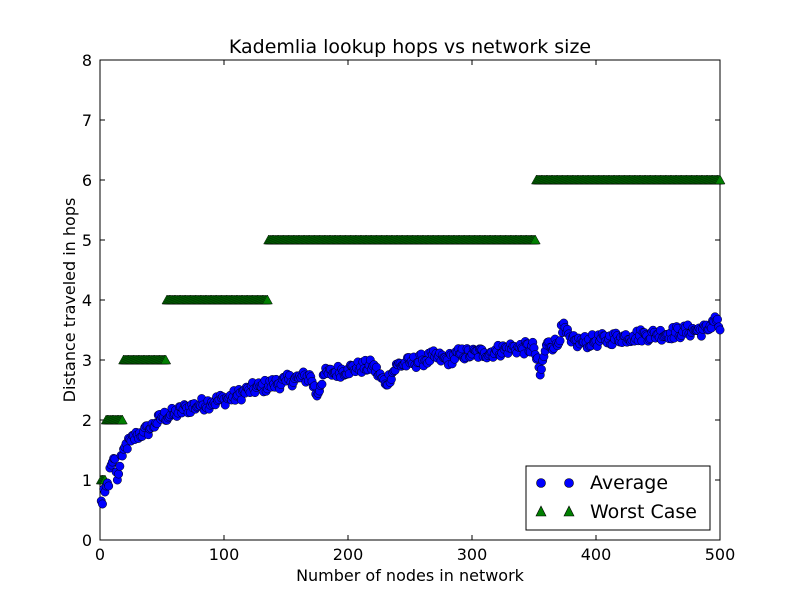  Describe the element at coordinates (87, 360) in the screenshot. I see `y-tick-label: 3` at that location.